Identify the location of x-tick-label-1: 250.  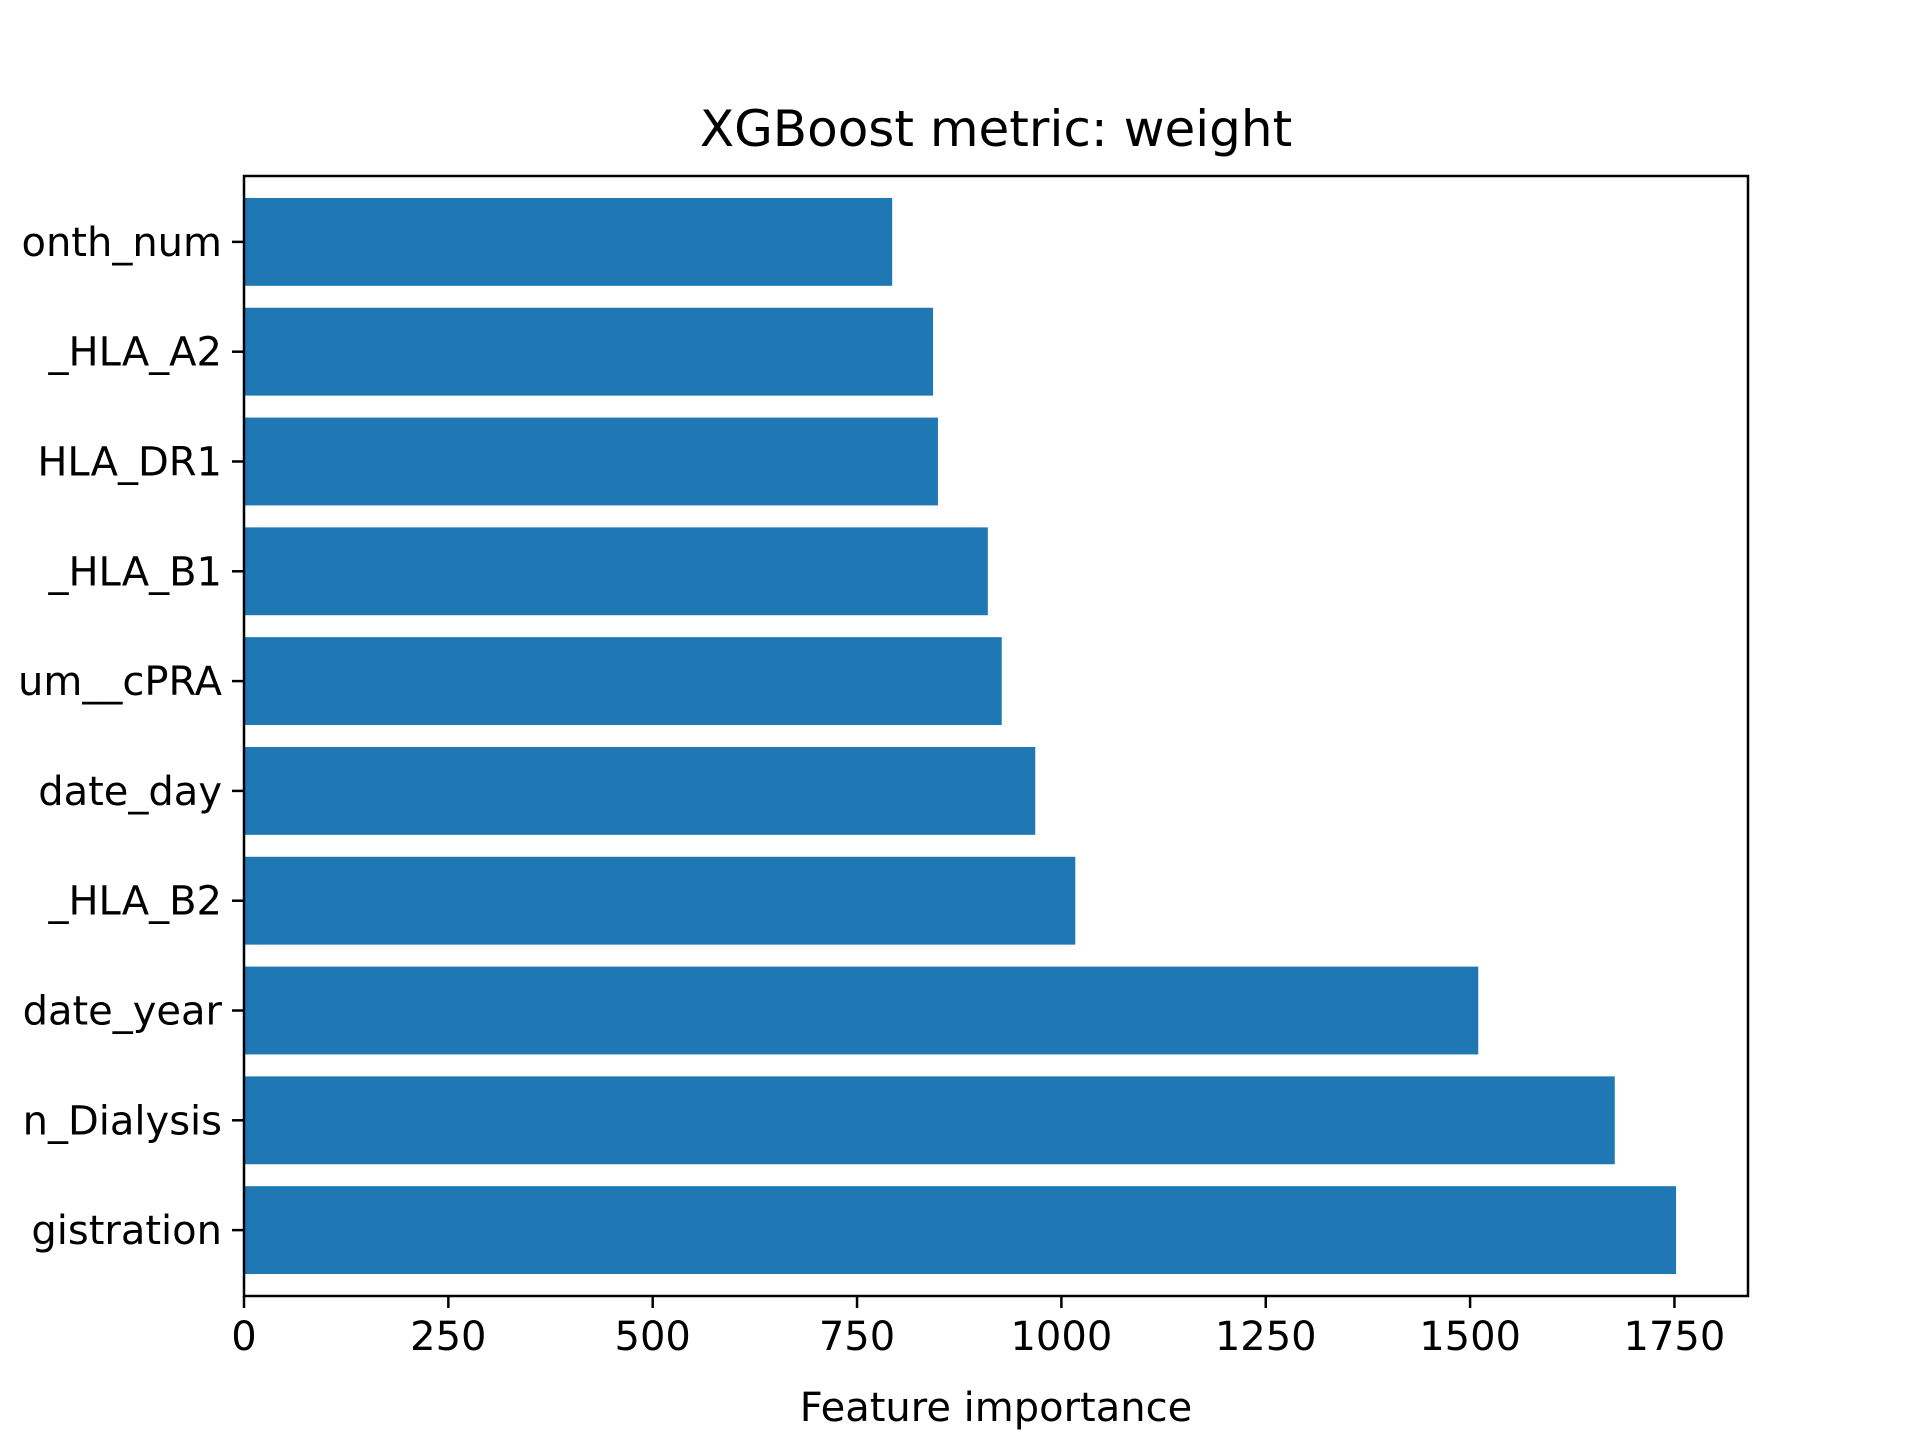
(448, 1337).